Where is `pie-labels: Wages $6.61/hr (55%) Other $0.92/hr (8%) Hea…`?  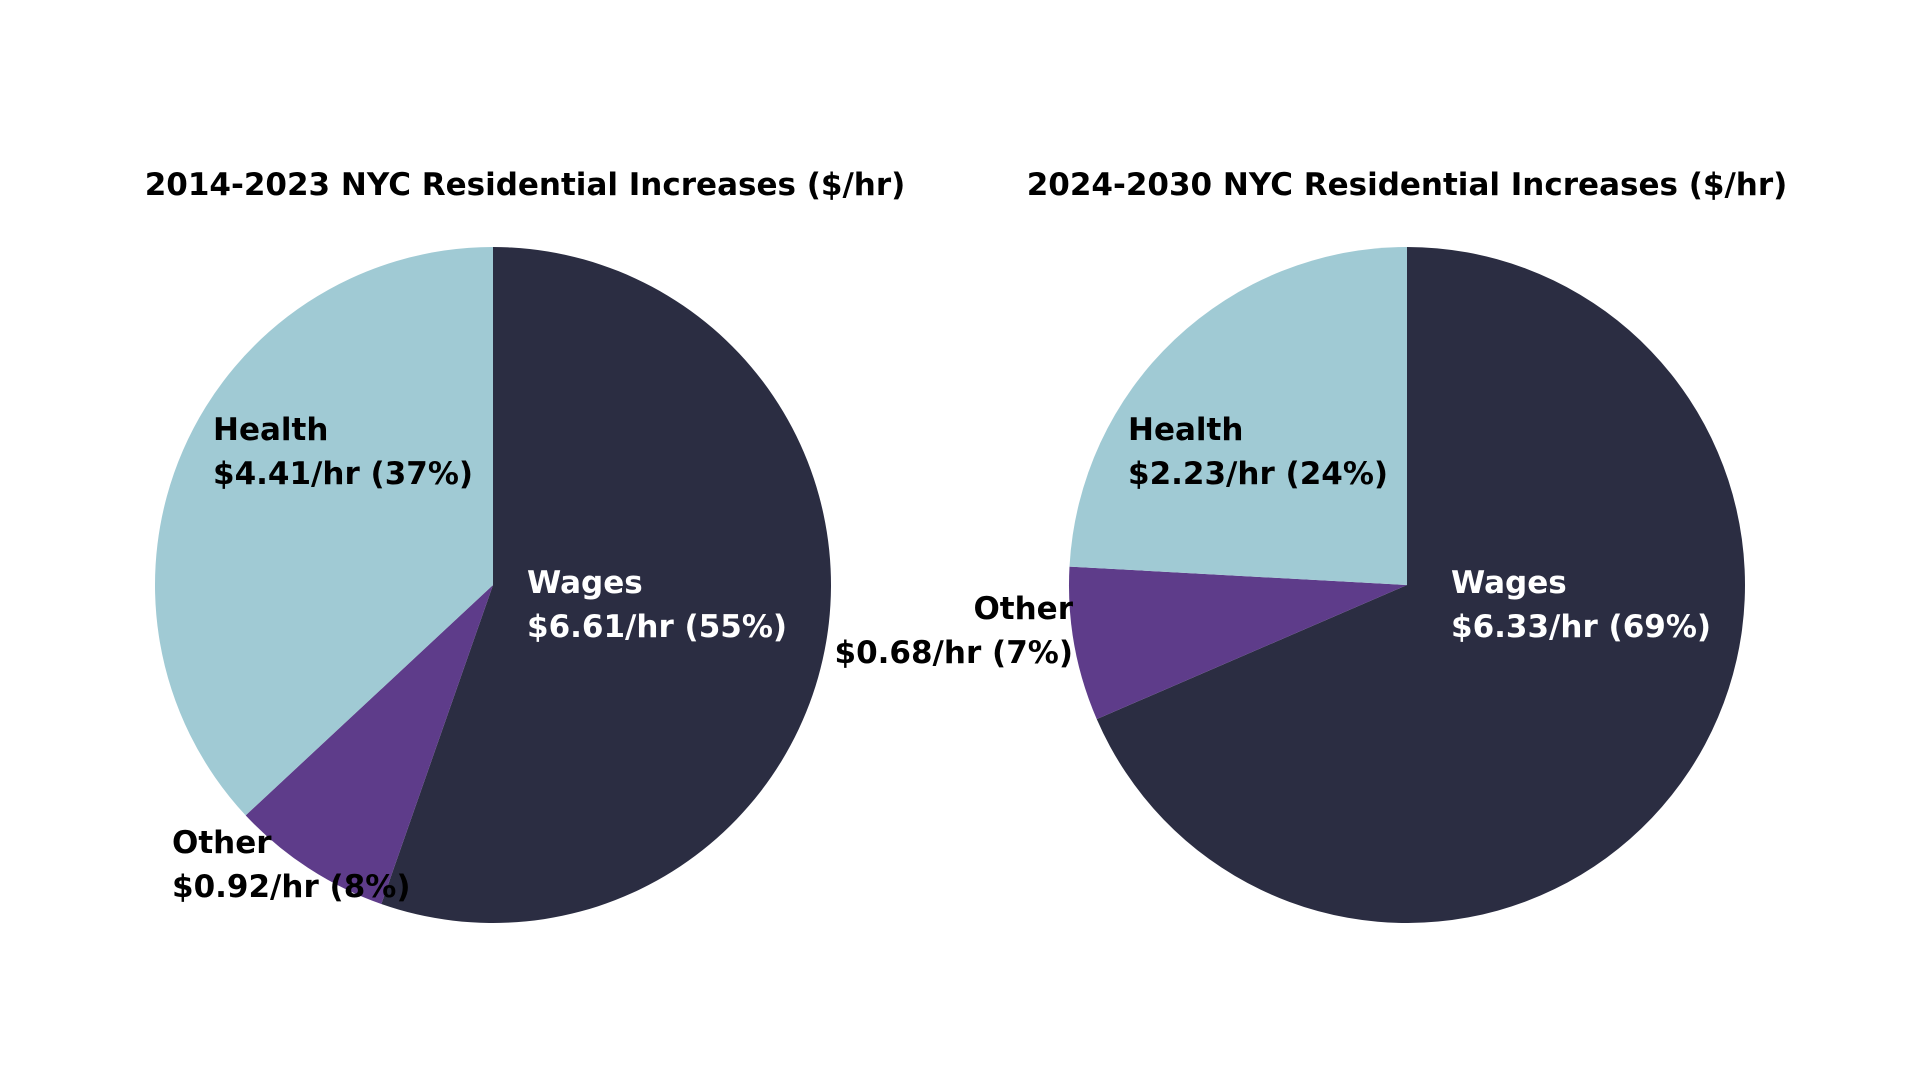
pie-labels: Wages $6.61/hr (55%) Other $0.92/hr (8%) Hea… is located at coordinates (479, 658).